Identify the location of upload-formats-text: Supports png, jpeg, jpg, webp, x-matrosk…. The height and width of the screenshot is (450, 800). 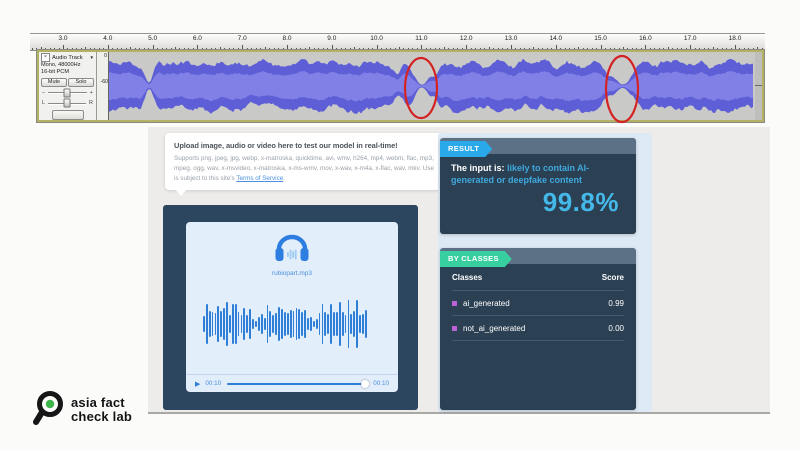
(305, 168).